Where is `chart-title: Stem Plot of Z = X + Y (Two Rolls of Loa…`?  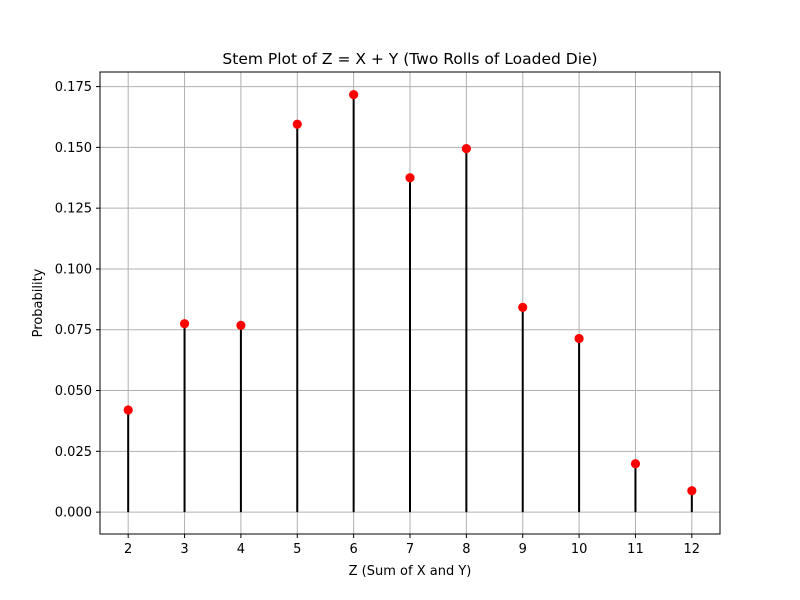
chart-title: Stem Plot of Z = X + Y (Two Rolls of Loa… is located at coordinates (409, 59).